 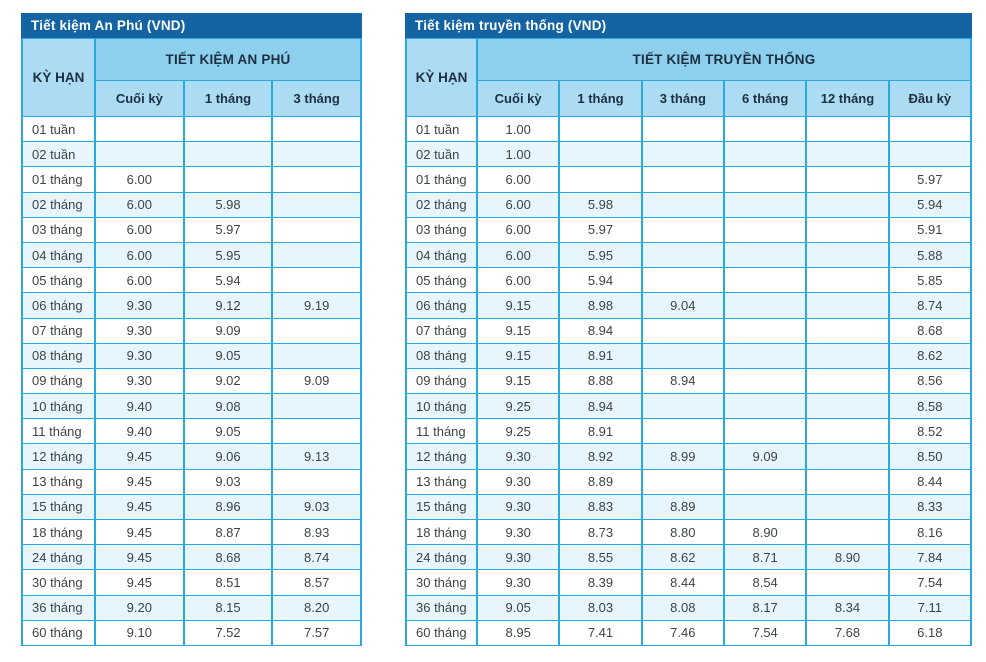 What do you see at coordinates (191, 229) in the screenshot?
I see `table-row: 03 tháng 6.00 5.97` at bounding box center [191, 229].